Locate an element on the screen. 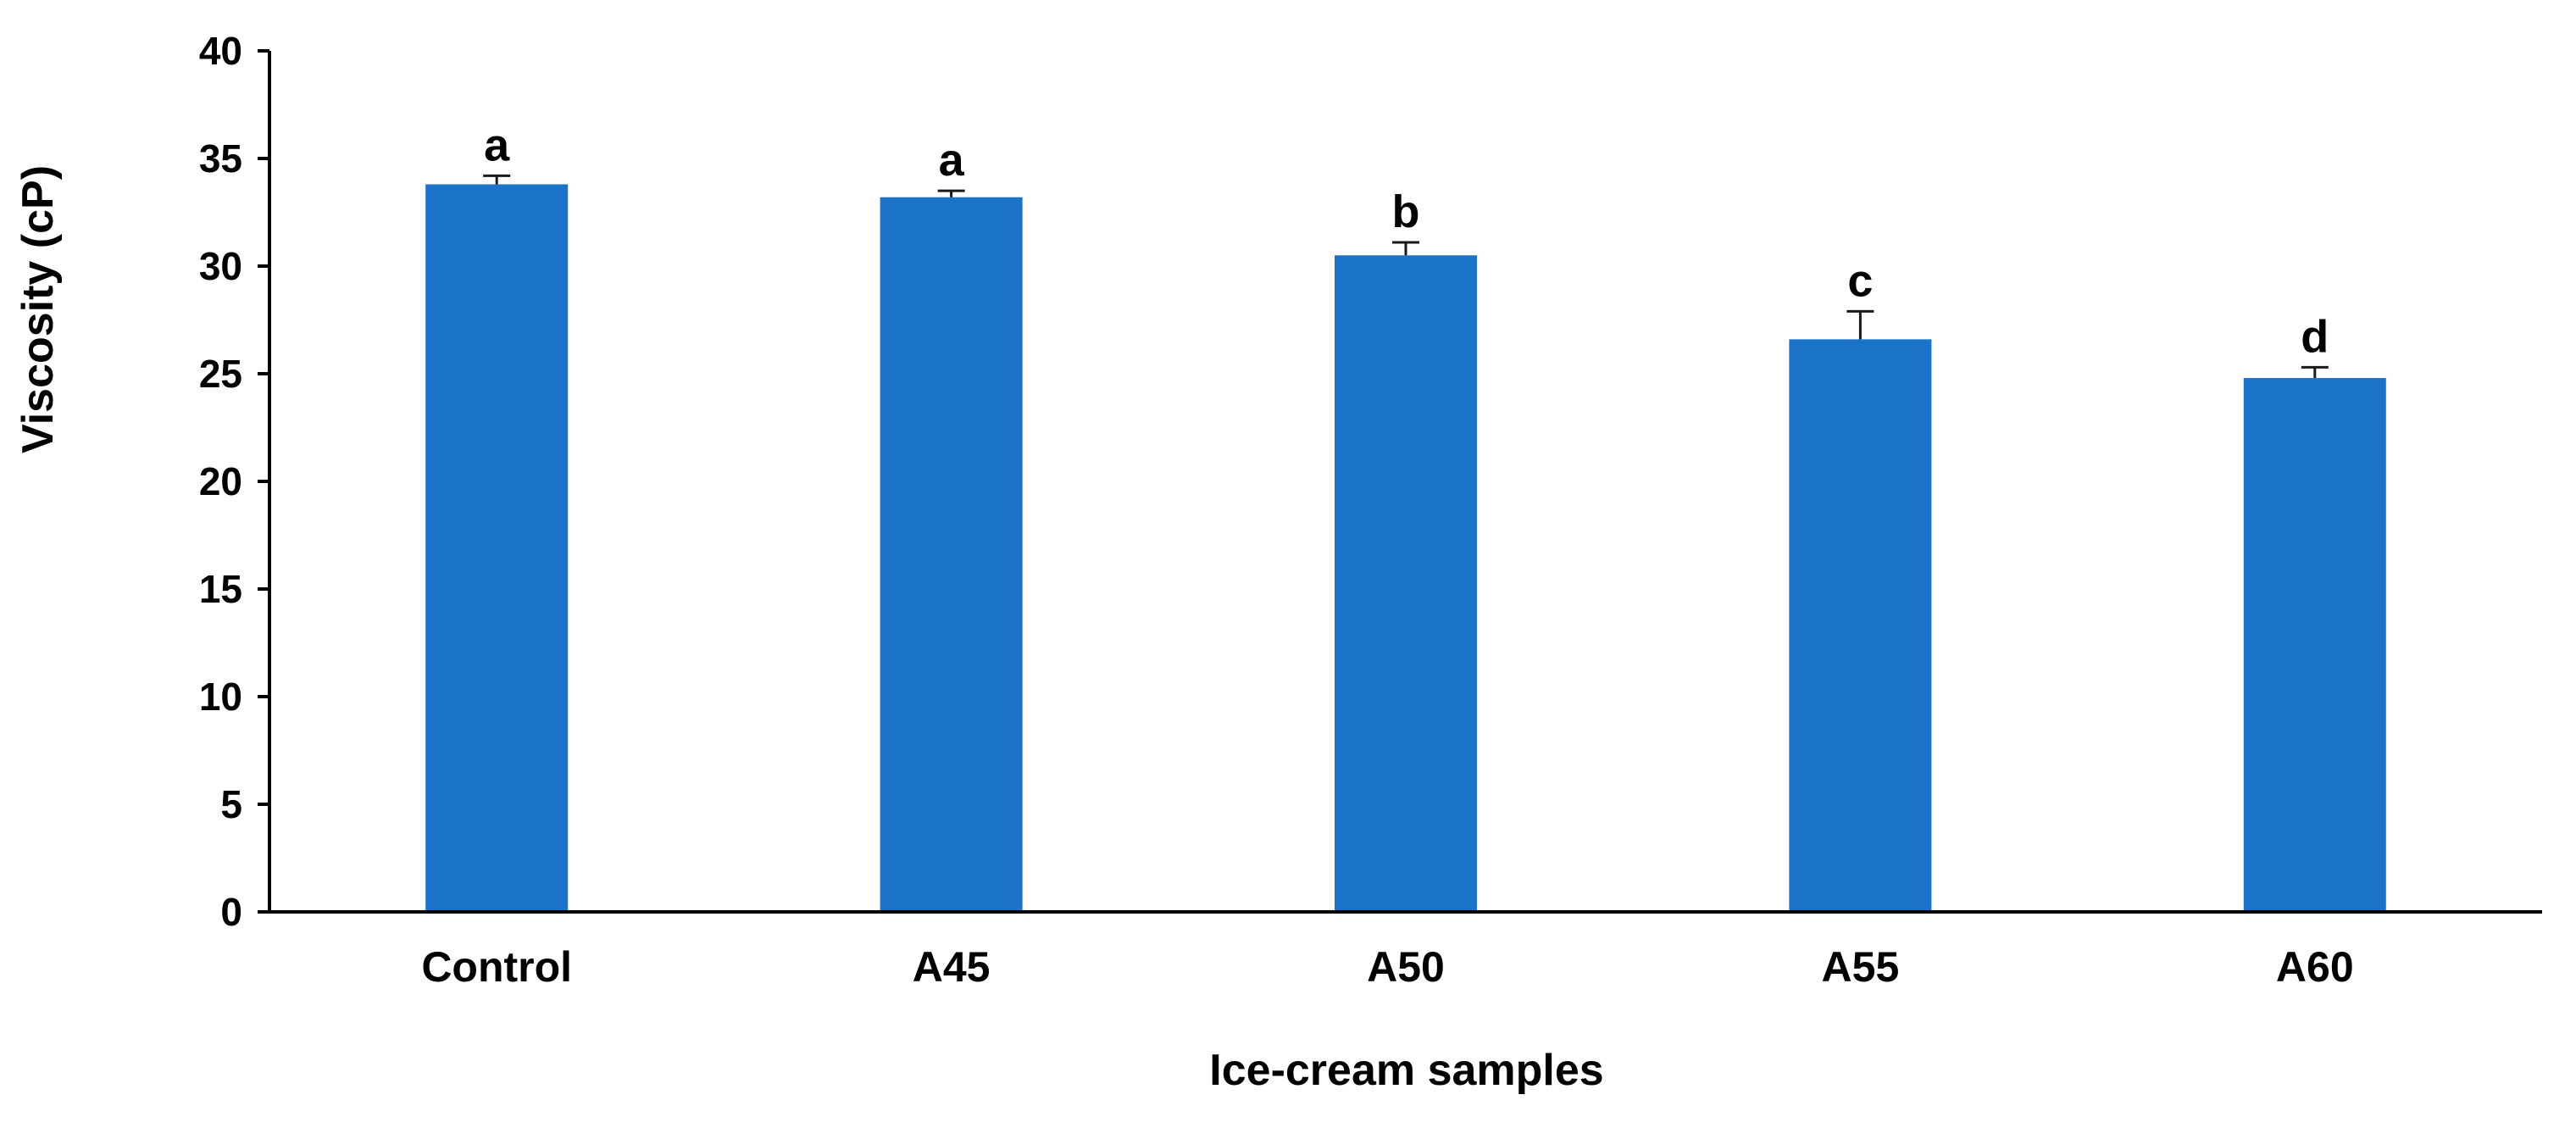 The image size is (2576, 1128). bar-control is located at coordinates (497, 548).